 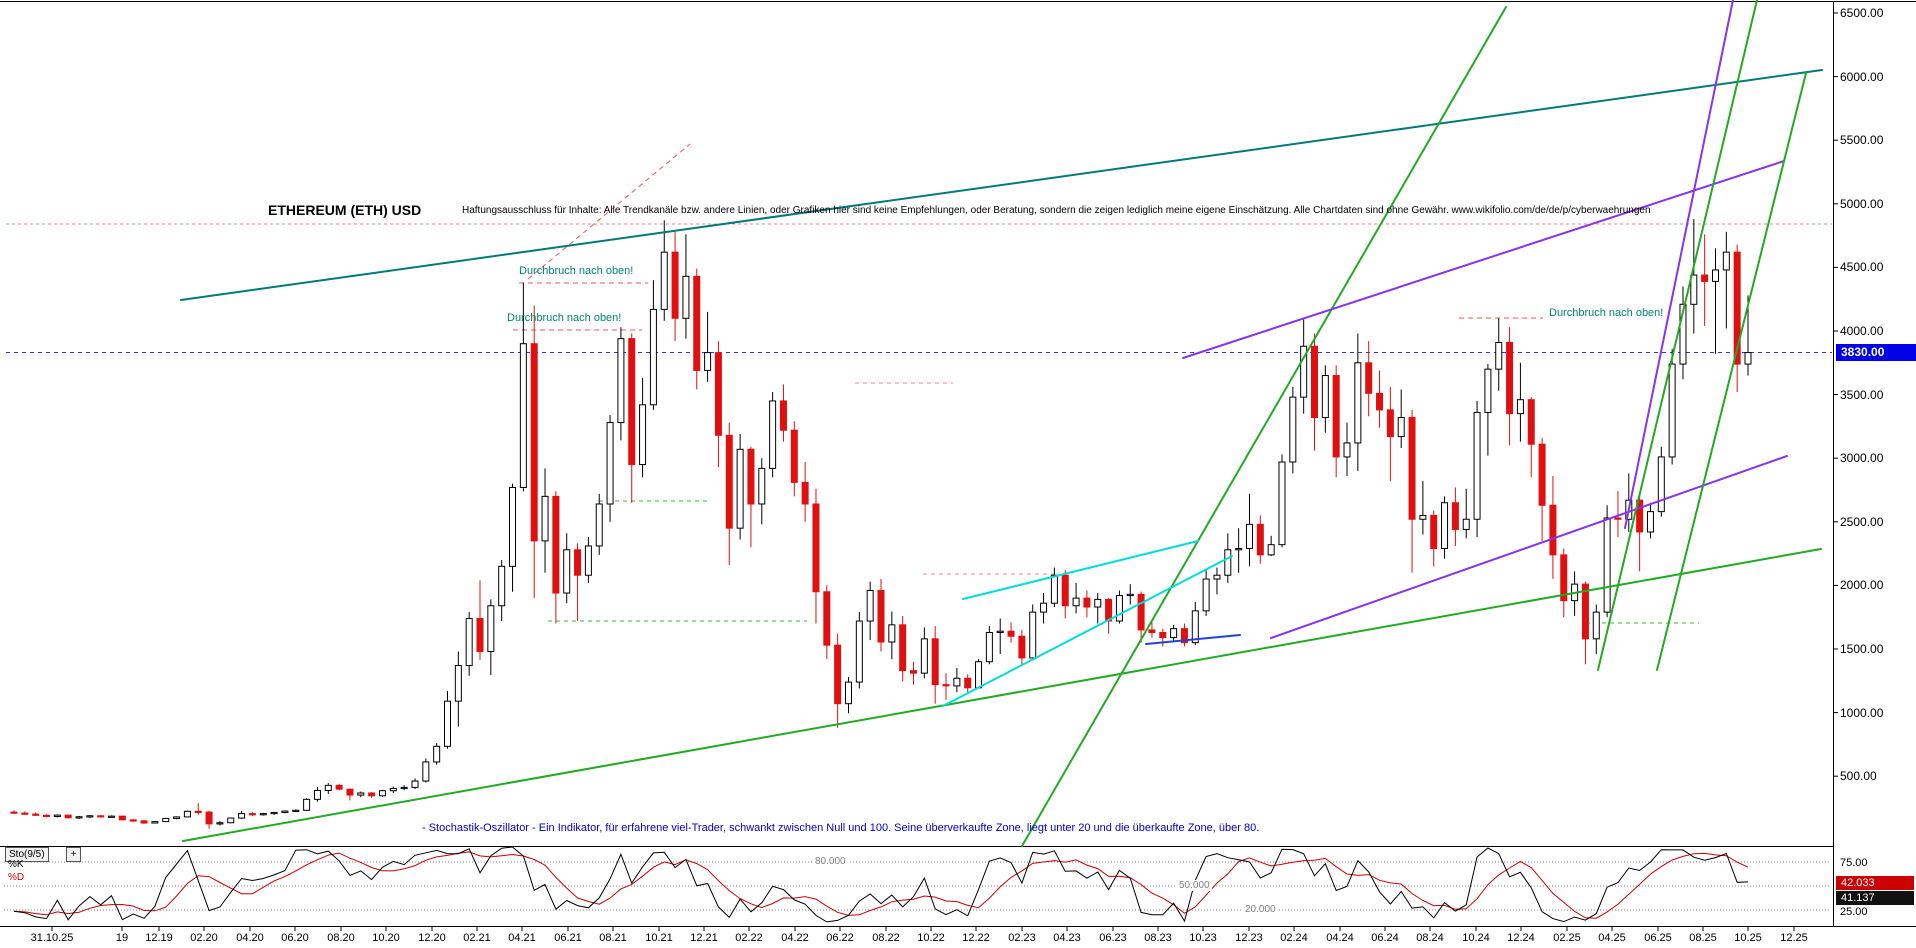 I want to click on oscillator-level-label: 50.000, so click(x=1194, y=885).